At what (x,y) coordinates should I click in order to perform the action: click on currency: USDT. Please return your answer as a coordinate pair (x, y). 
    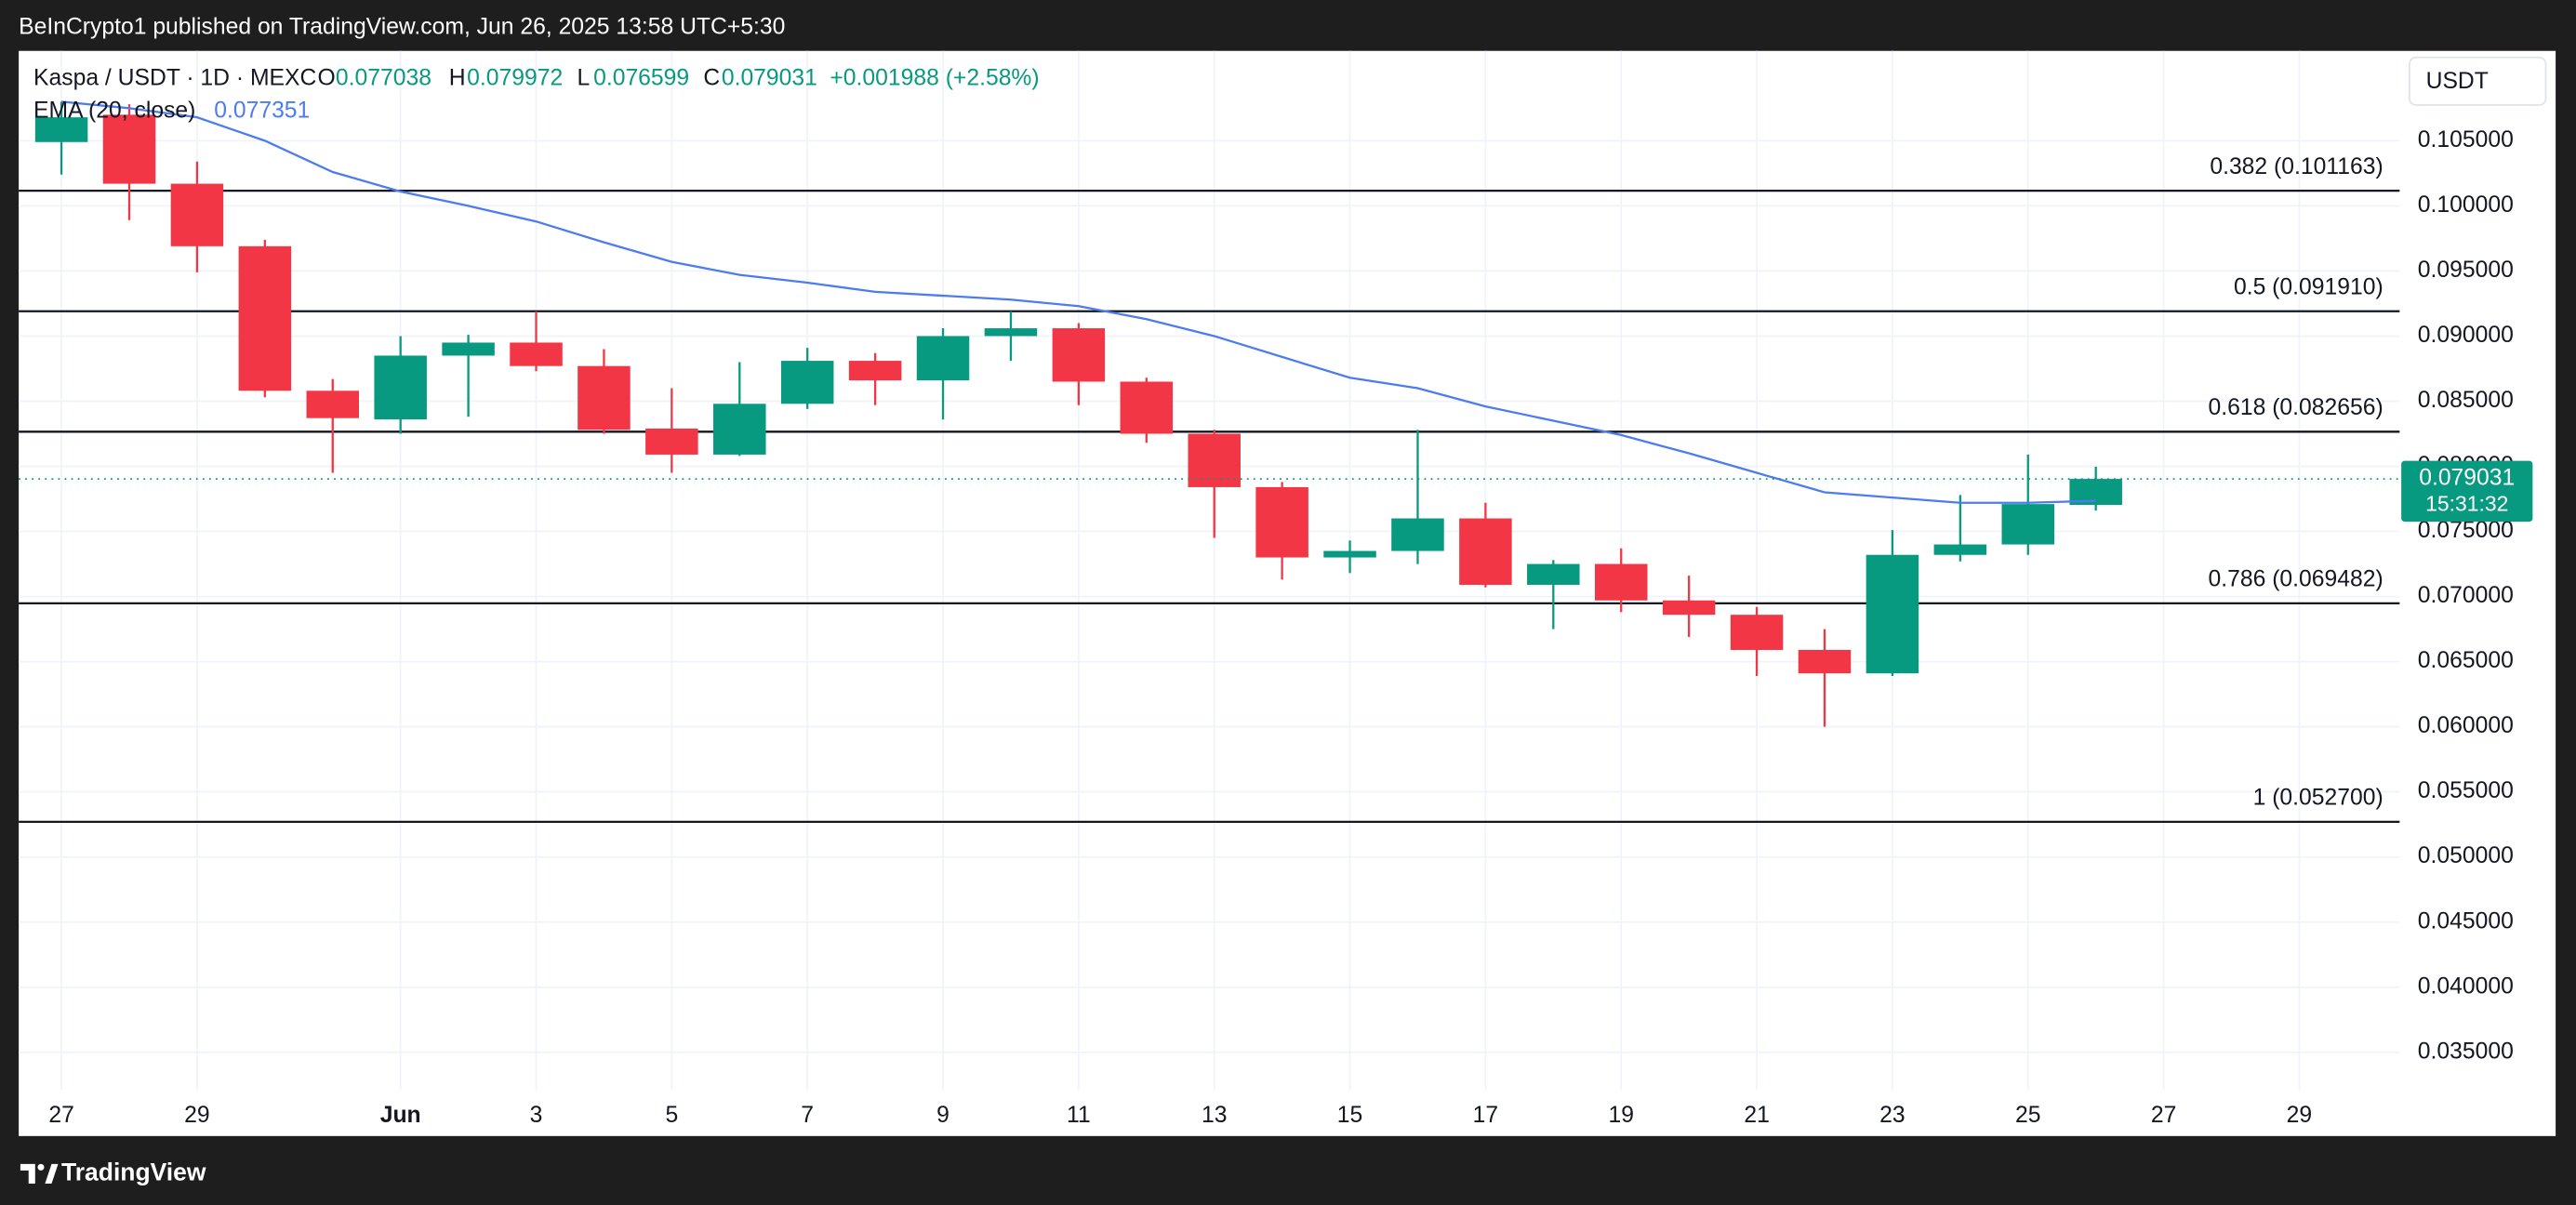
    Looking at the image, I should click on (2457, 81).